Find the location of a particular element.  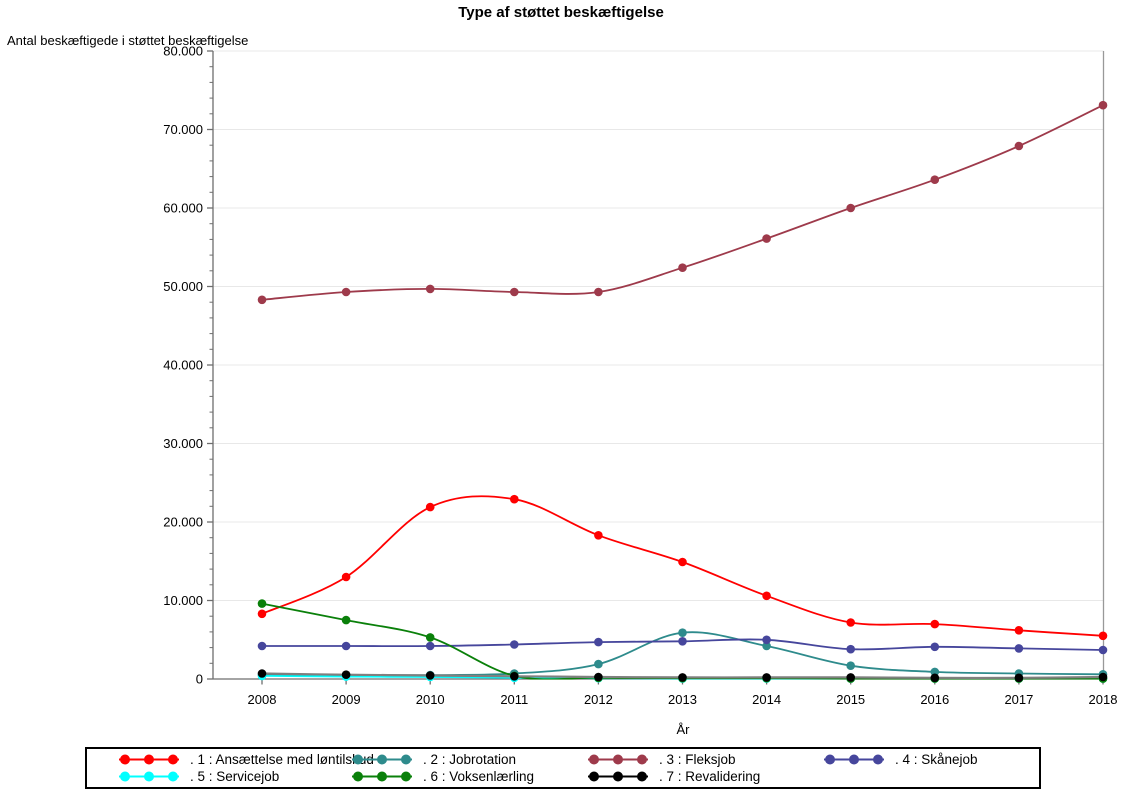

data-point-jobrotation-2014 is located at coordinates (766, 646).